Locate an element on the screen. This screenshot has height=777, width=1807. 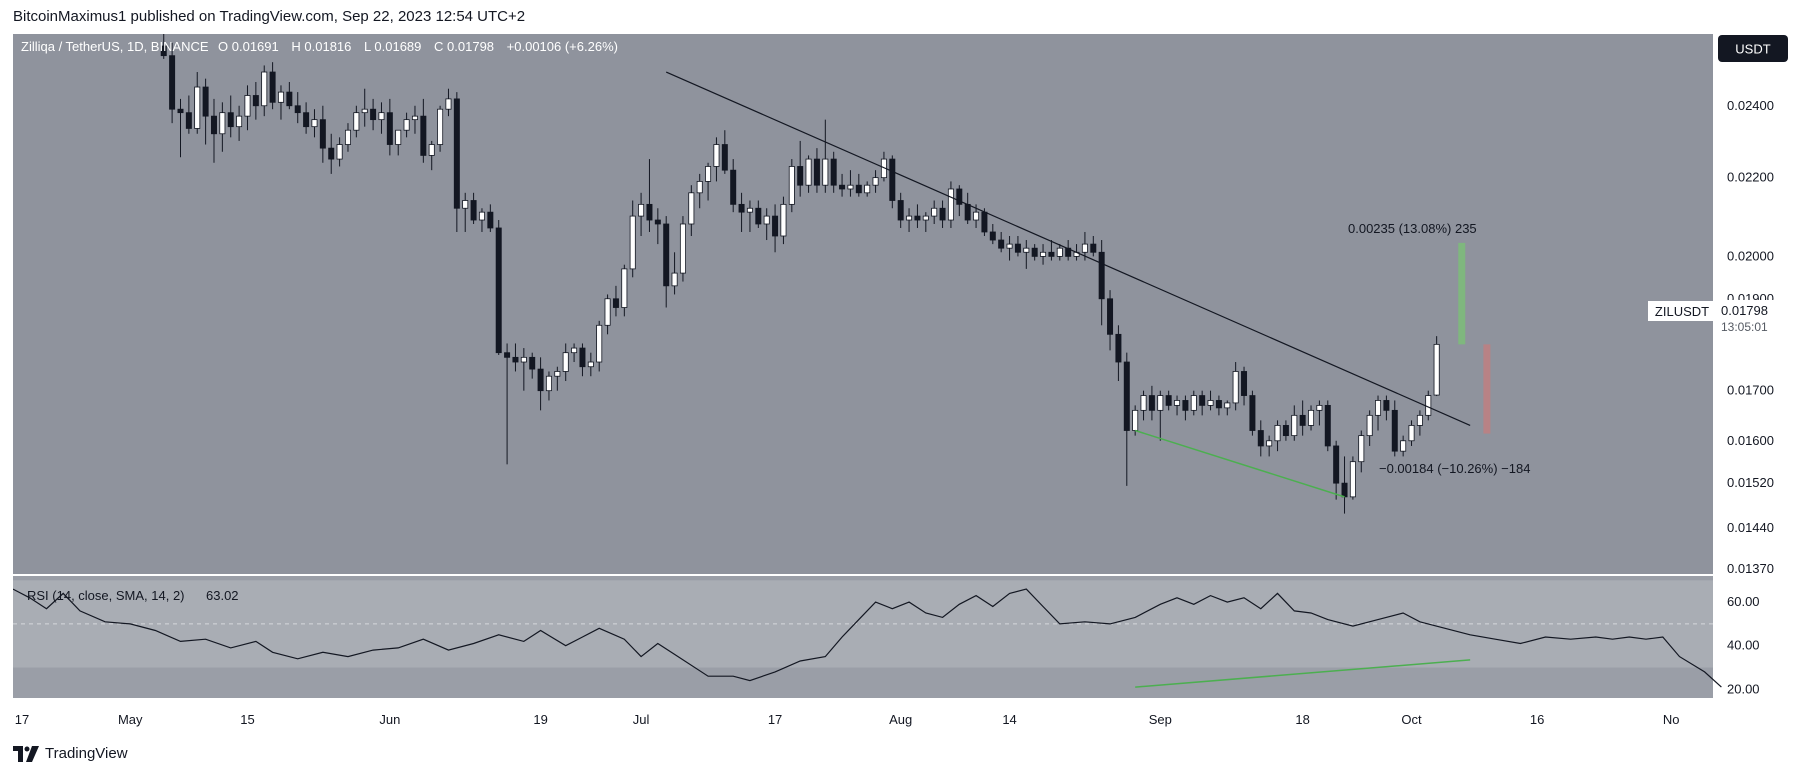
legend-open-label: O is located at coordinates (223, 46).